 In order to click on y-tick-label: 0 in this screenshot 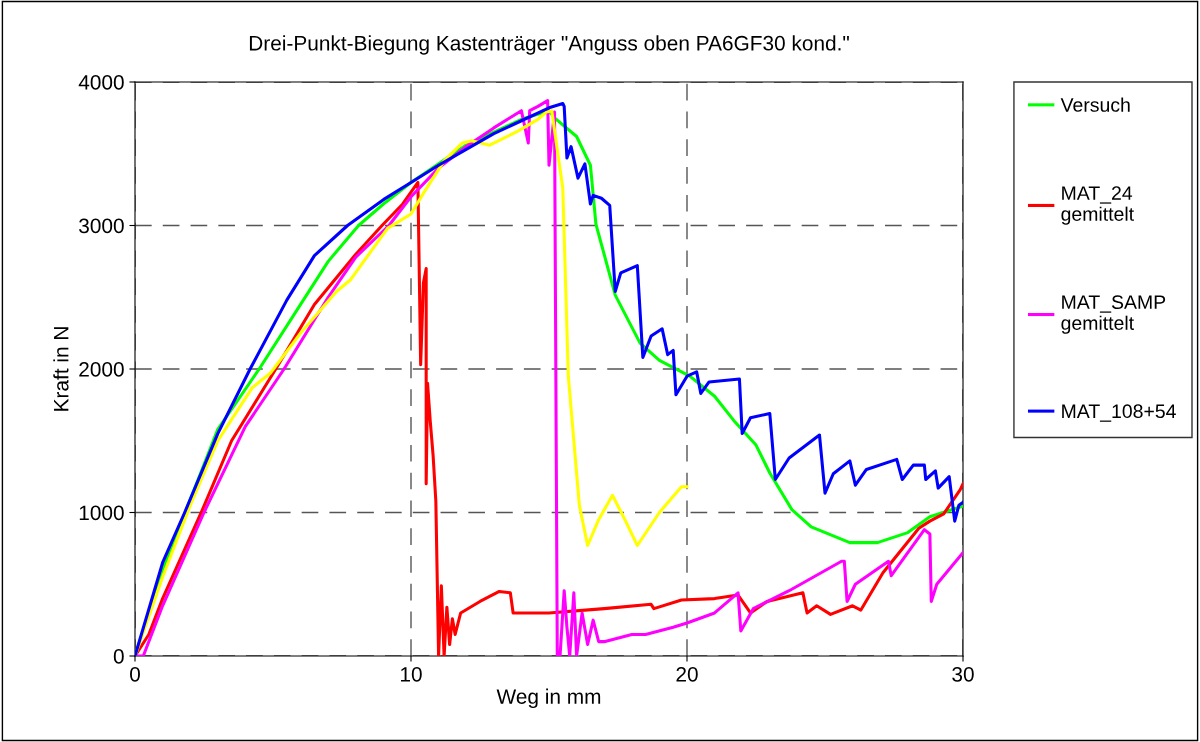, I will do `click(118, 656)`.